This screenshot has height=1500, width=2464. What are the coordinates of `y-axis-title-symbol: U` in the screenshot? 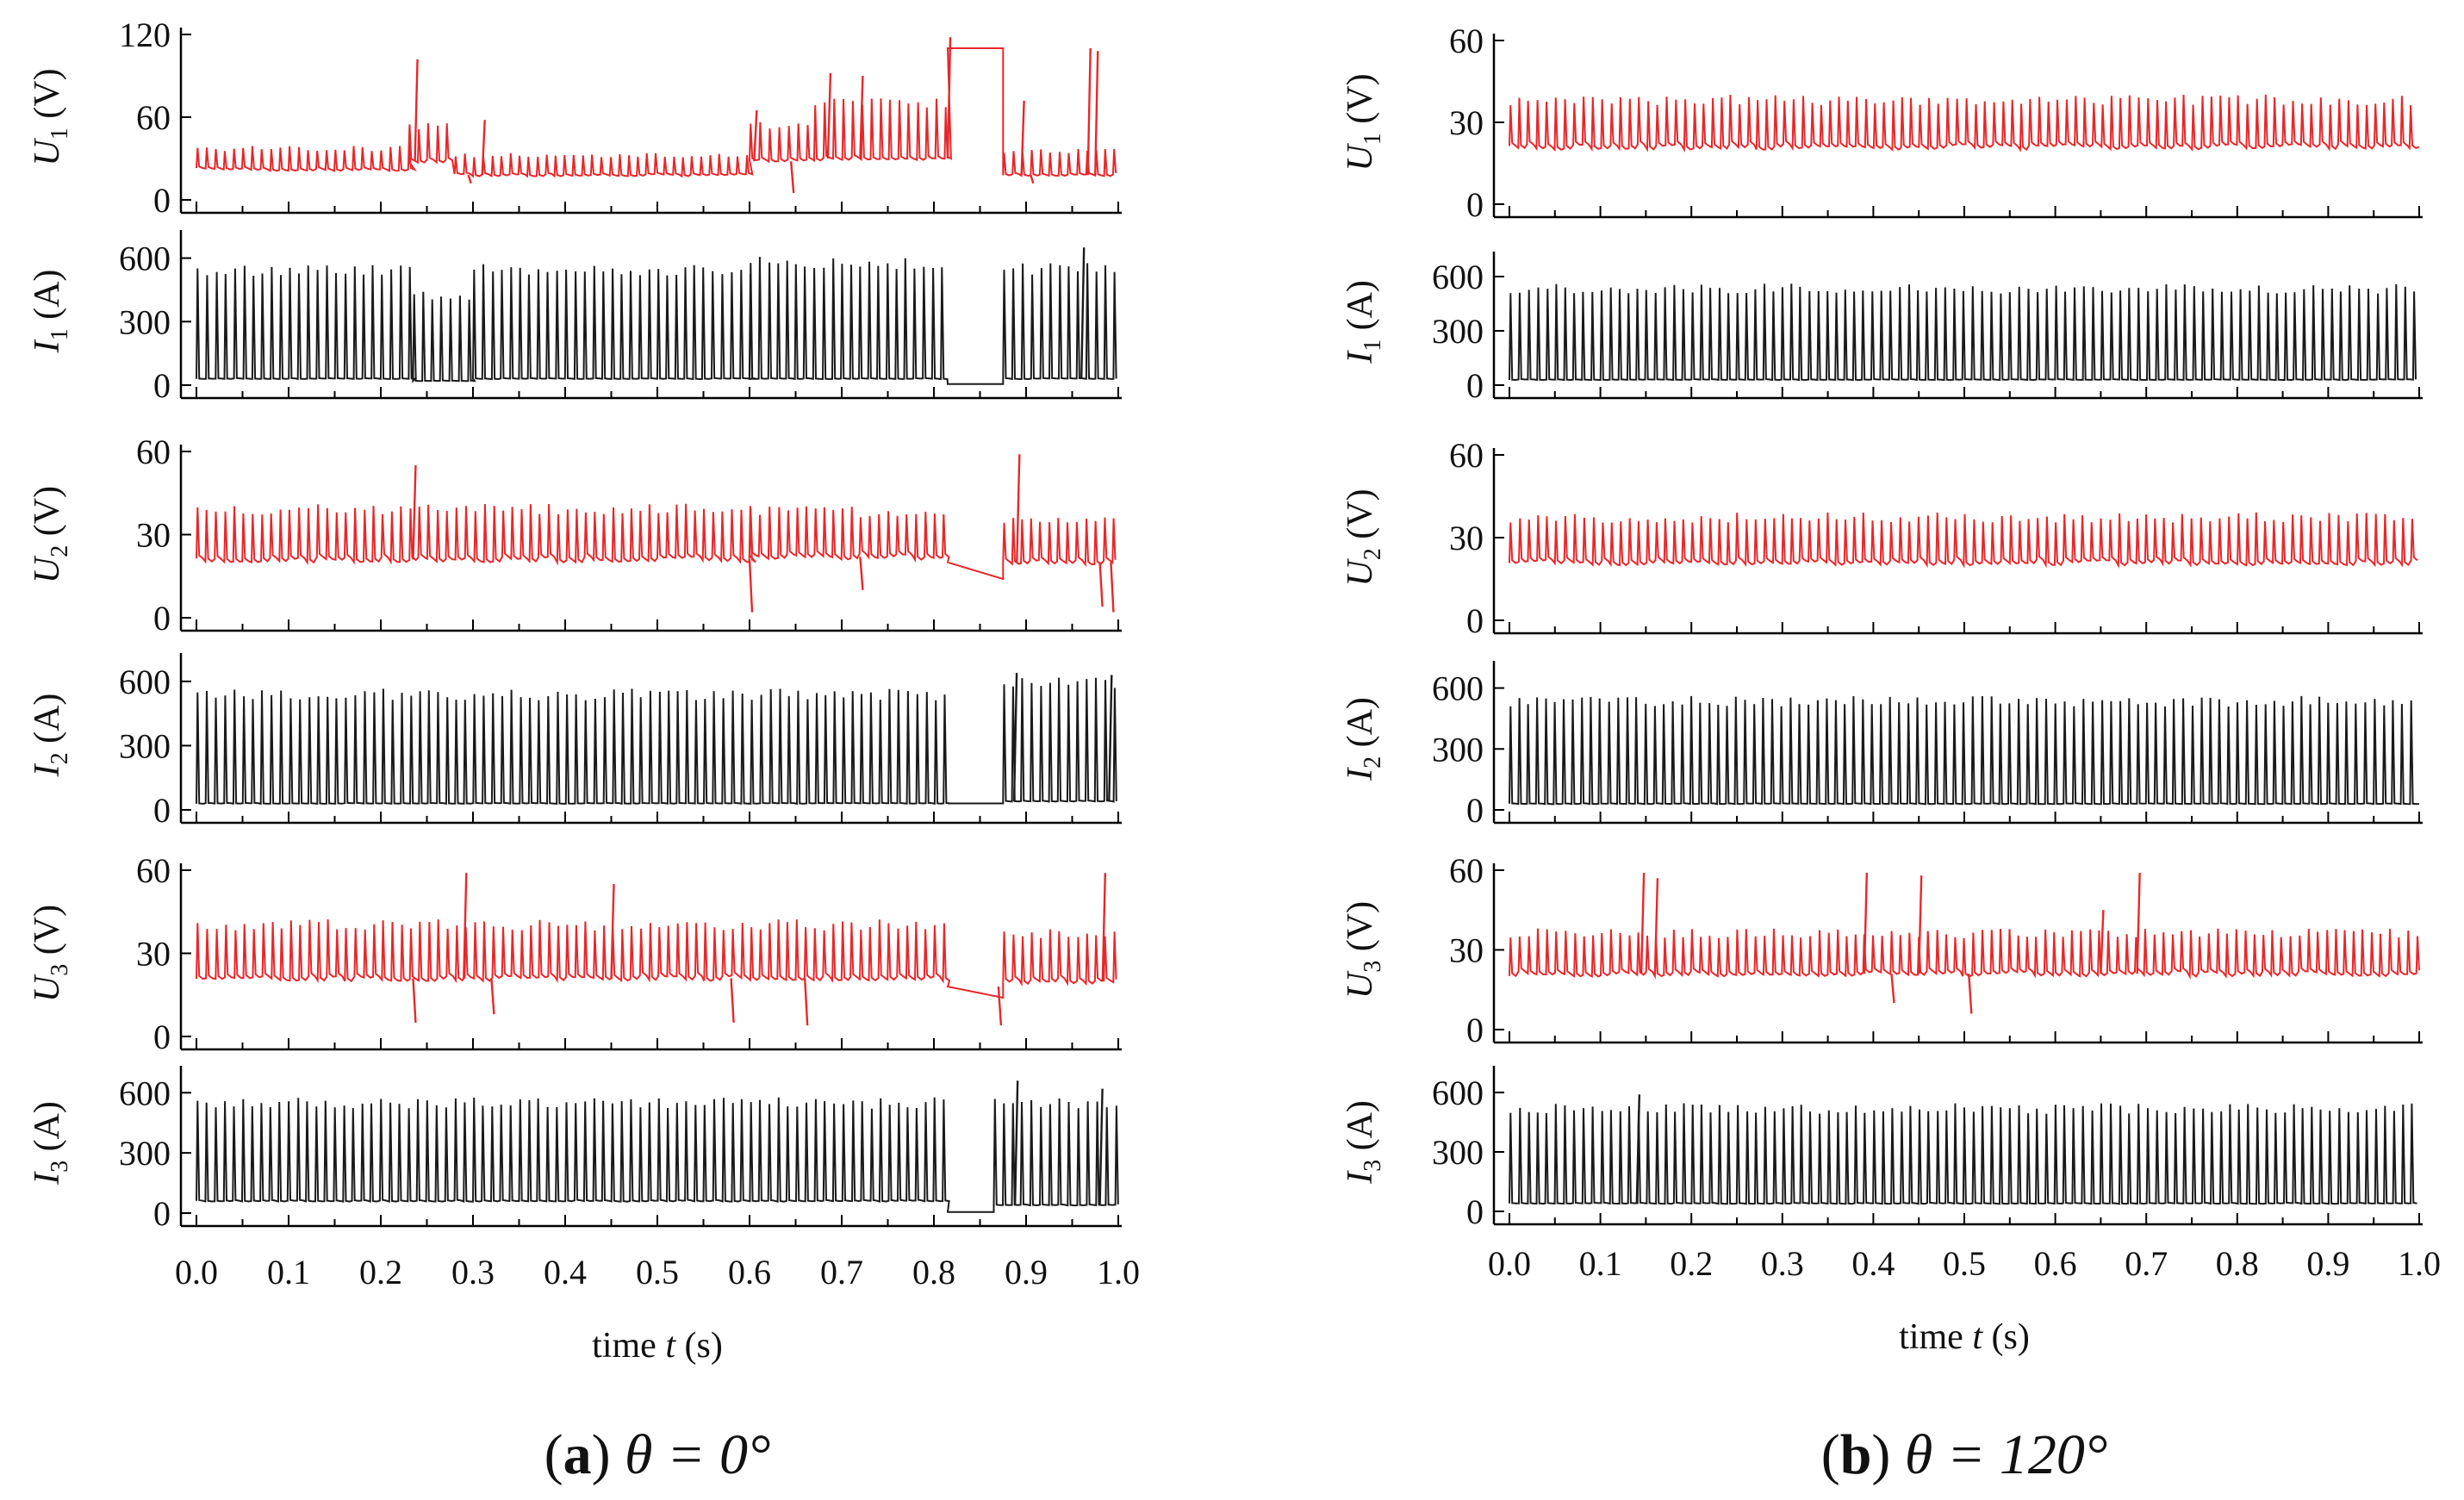 It's located at (1361, 157).